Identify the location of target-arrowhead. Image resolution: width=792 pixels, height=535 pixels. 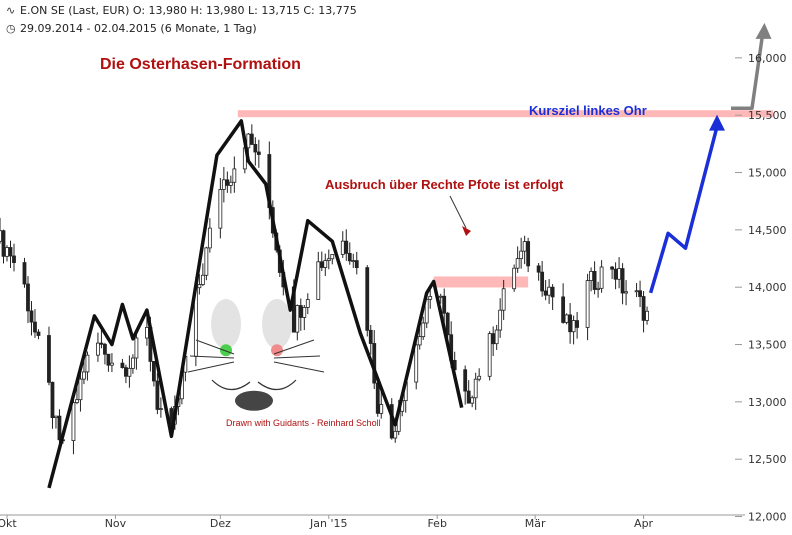
(717, 122).